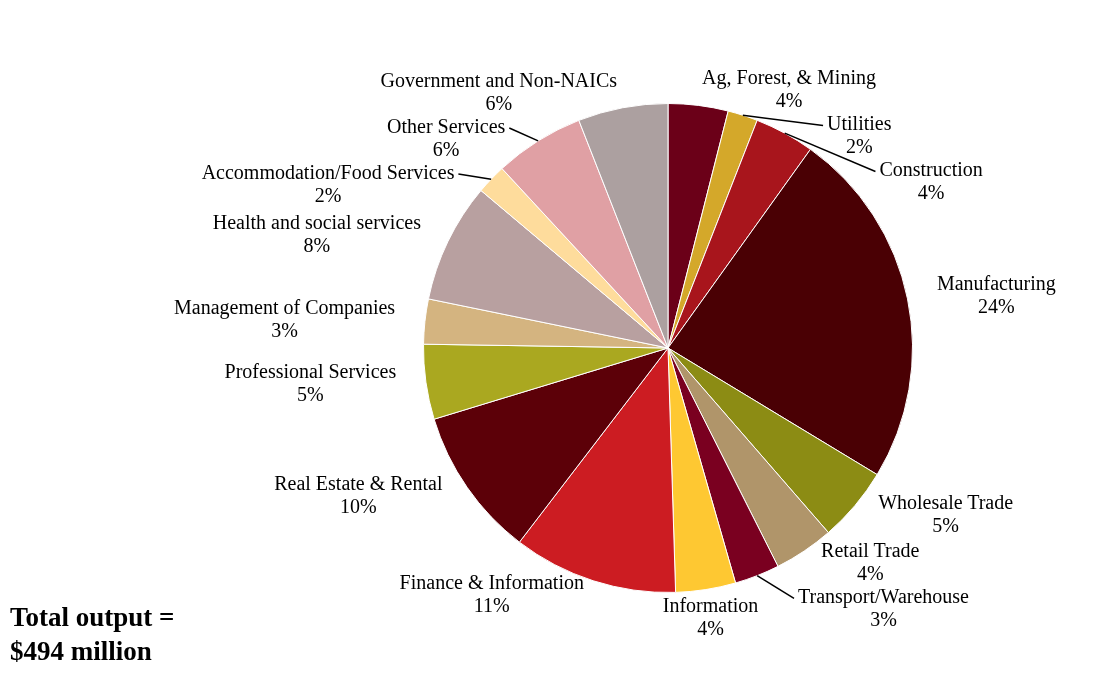 The width and height of the screenshot is (1117, 673). I want to click on slice-label: Retail Trade, so click(870, 550).